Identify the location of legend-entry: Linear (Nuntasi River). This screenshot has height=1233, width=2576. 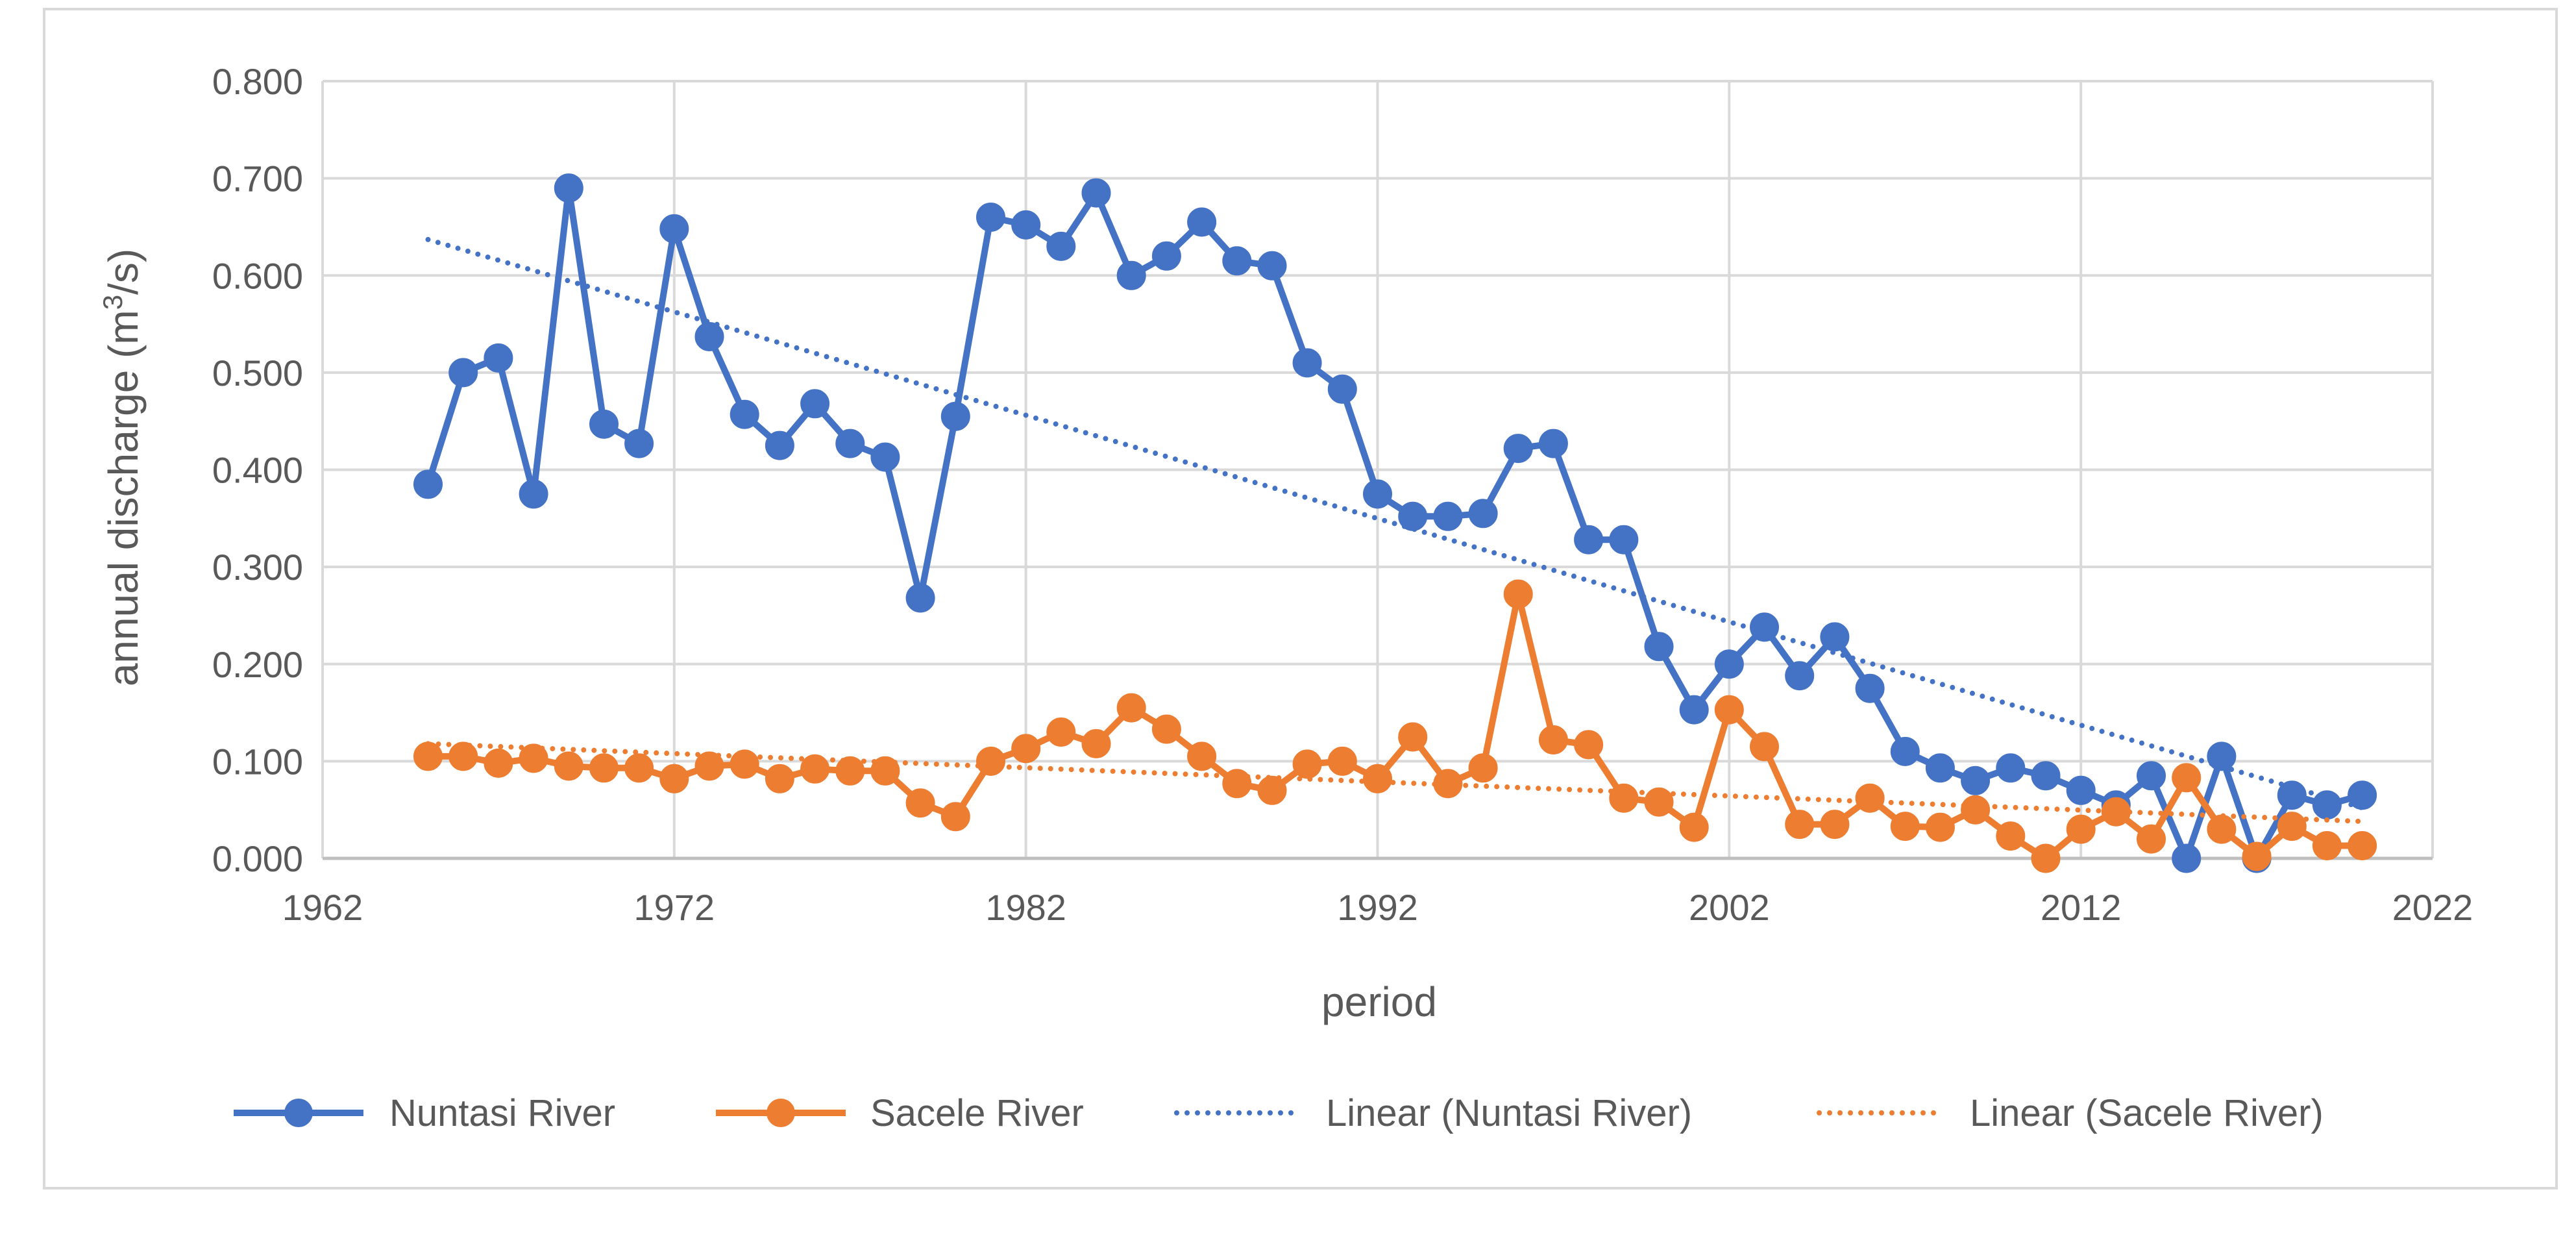
(1433, 1113).